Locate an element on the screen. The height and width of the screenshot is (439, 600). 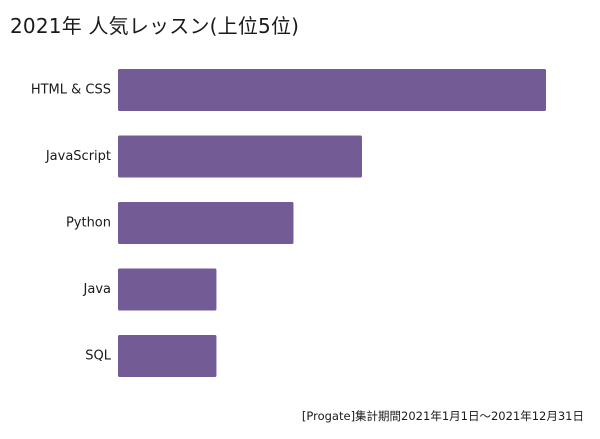
category-labels: HTML & CSS JavaScript Python Java SQL is located at coordinates (71, 223).